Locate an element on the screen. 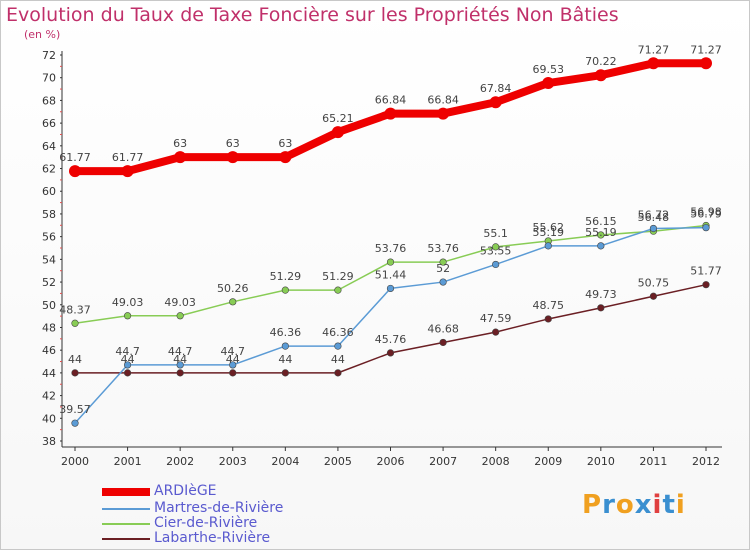  proxiti-logo: Proxiti is located at coordinates (634, 505).